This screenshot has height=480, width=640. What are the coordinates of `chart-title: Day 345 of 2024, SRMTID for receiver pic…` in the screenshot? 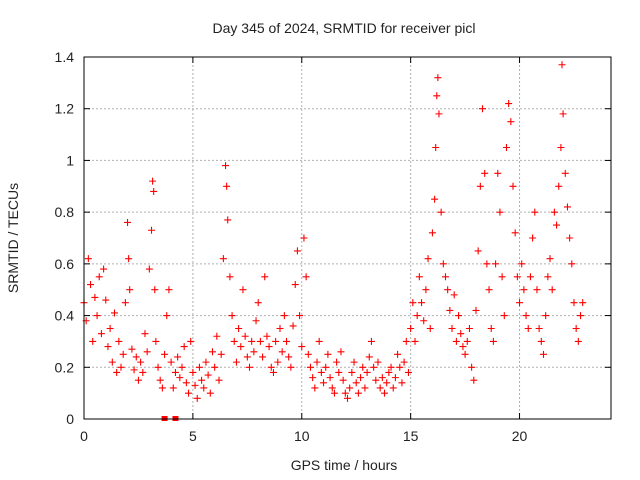 It's located at (344, 28).